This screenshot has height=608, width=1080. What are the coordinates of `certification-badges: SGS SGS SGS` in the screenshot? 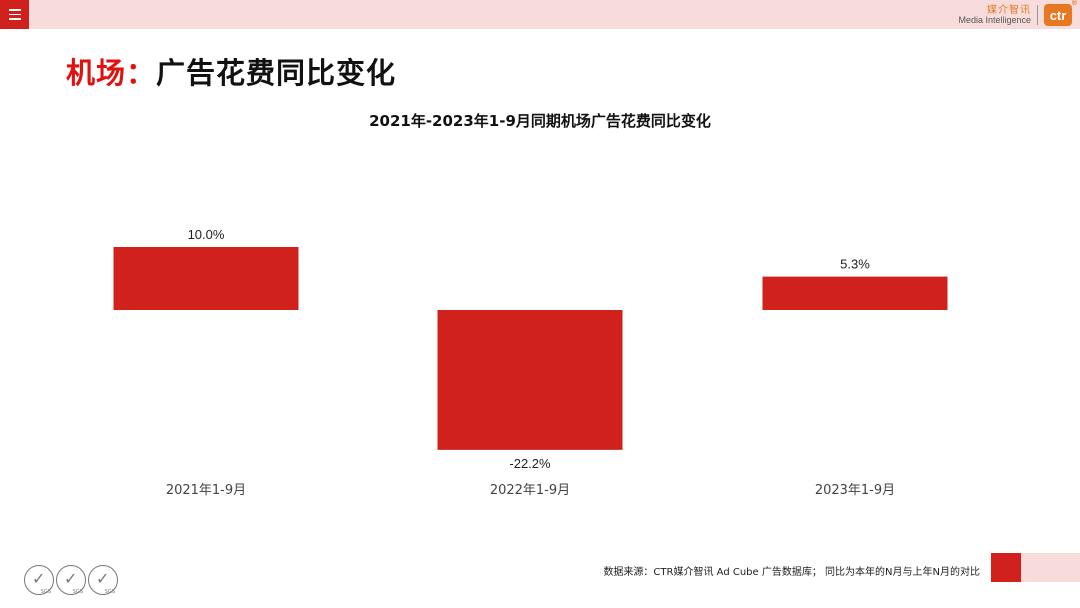 It's located at (74, 580).